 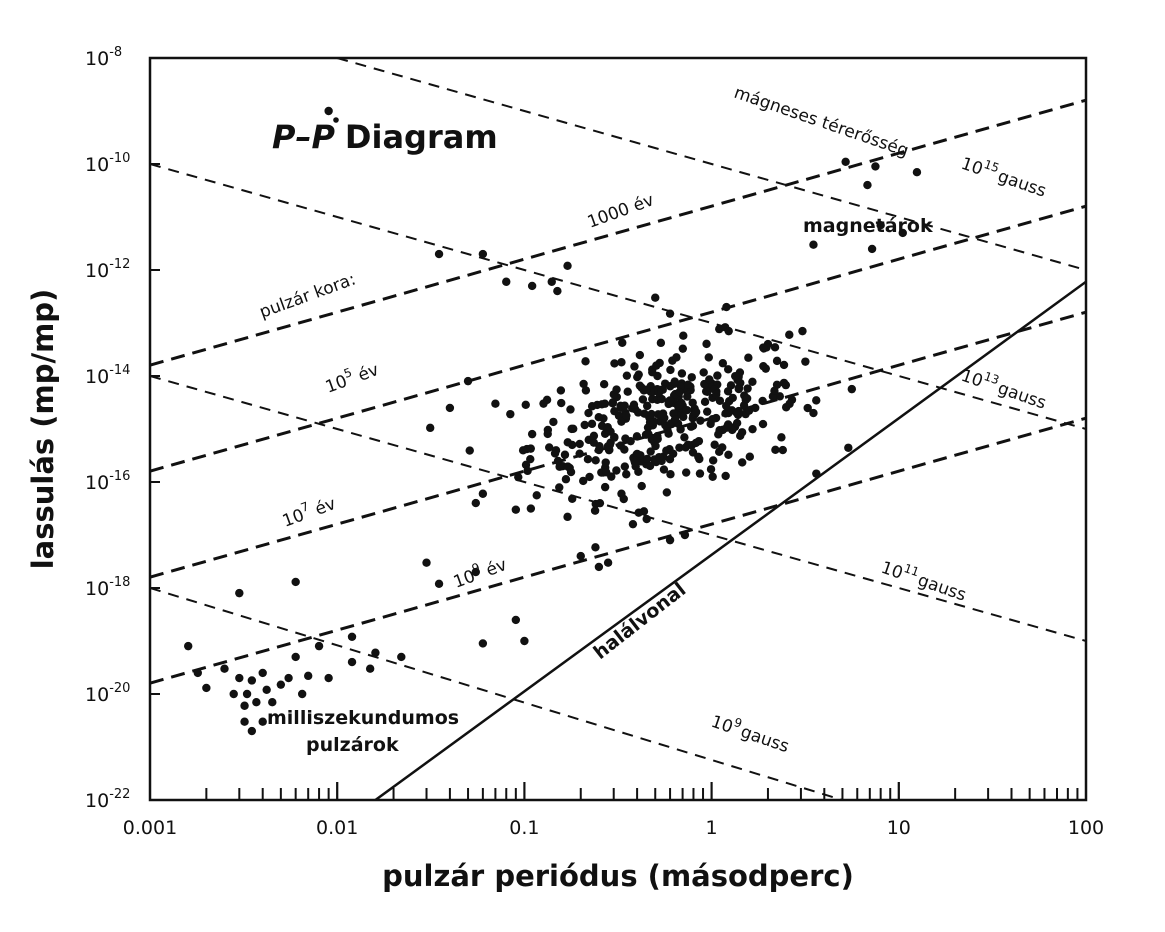 What do you see at coordinates (107, 375) in the screenshot?
I see `y-tick-label: 10-14` at bounding box center [107, 375].